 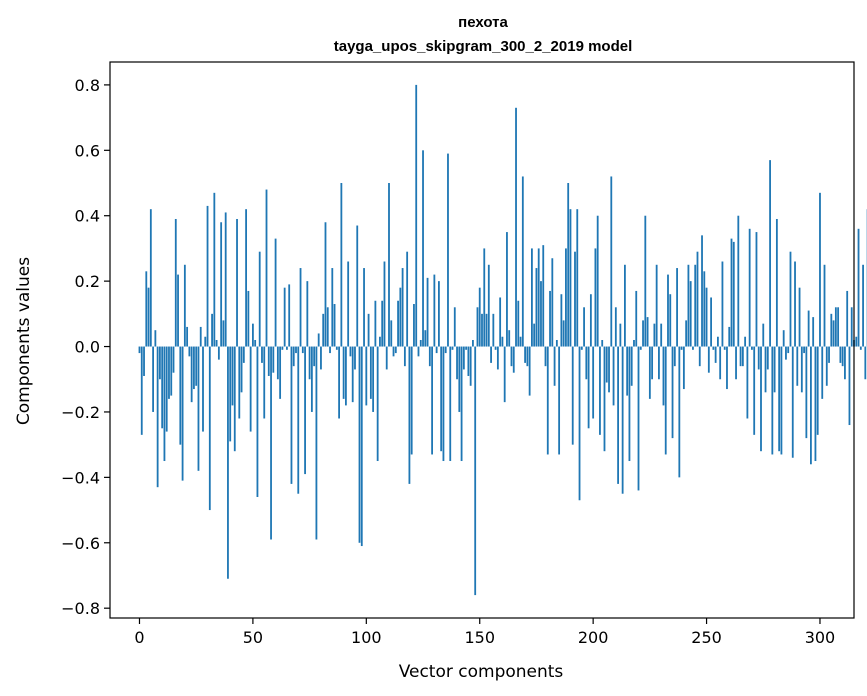 I want to click on x-tick-label: 50, so click(x=253, y=637).